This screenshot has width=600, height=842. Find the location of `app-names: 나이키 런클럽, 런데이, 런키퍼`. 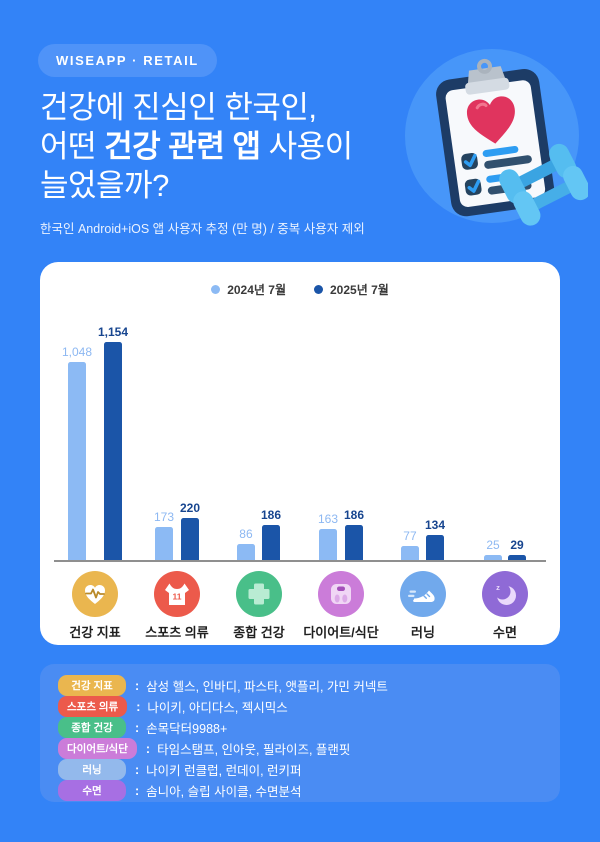

app-names: 나이키 런클럽, 런데이, 런키퍼 is located at coordinates (224, 771).